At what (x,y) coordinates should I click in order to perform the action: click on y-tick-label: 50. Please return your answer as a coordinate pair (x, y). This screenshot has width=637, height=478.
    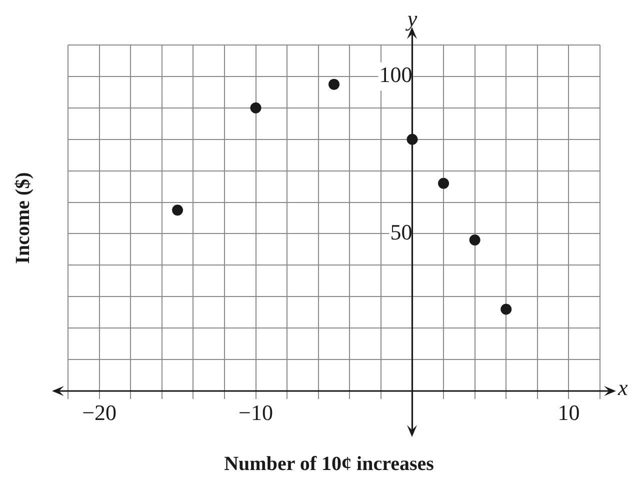
    Looking at the image, I should click on (401, 232).